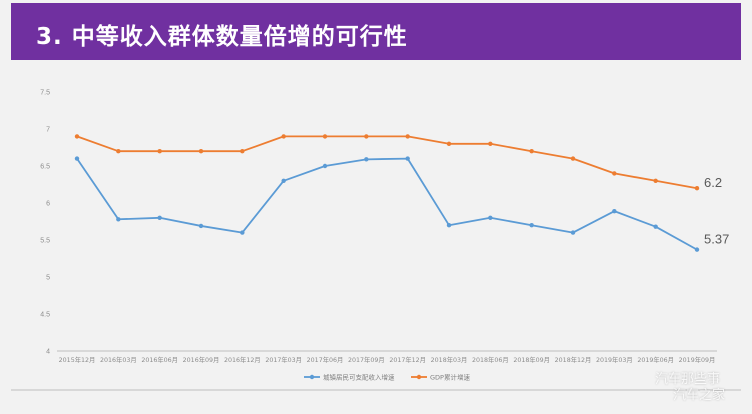  Describe the element at coordinates (713, 182) in the screenshot. I see `end-data-label: 6.2` at that location.